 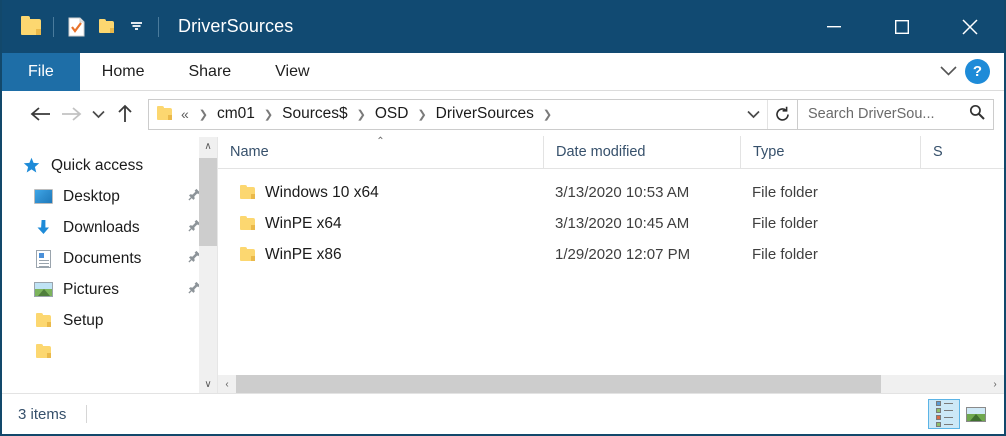 What do you see at coordinates (236, 113) in the screenshot?
I see `breadcrumb-item-cm01: cm01` at bounding box center [236, 113].